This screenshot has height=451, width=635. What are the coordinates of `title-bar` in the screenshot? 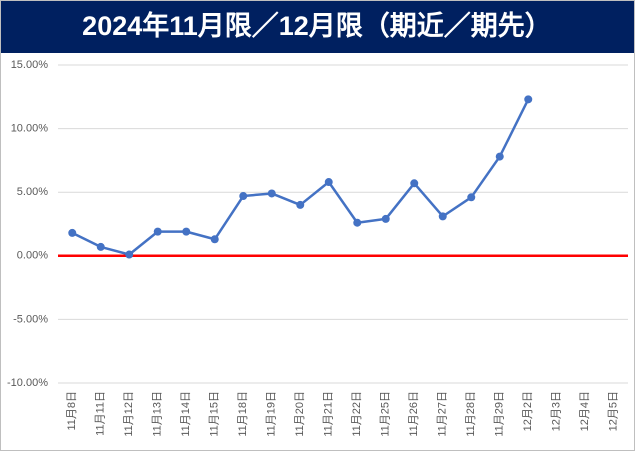 It's located at (317, 27).